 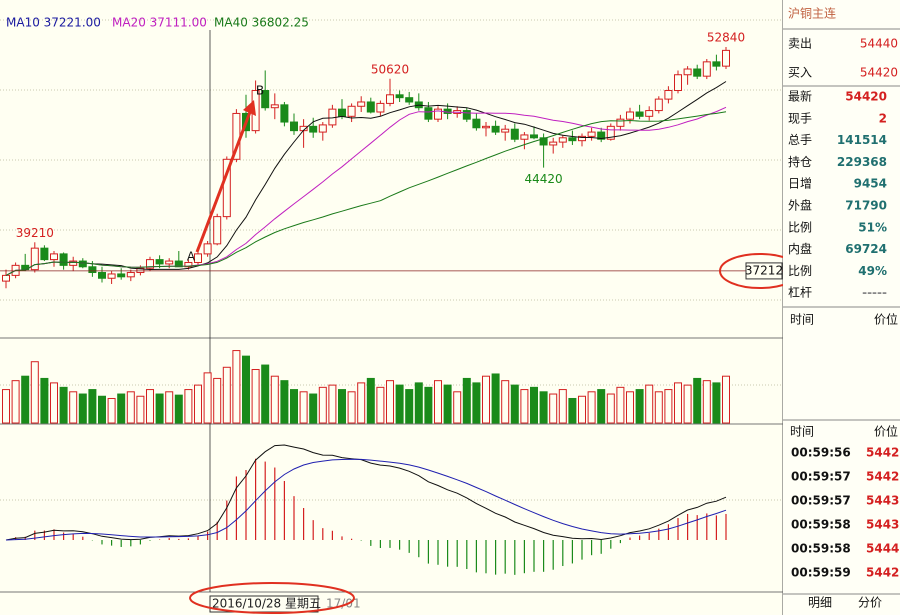 I want to click on macd-line, so click(x=366, y=499).